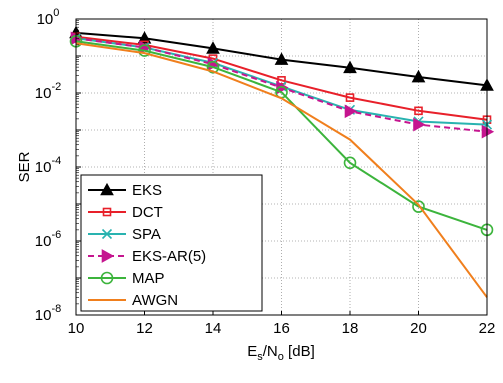 This screenshot has width=503, height=383. I want to click on y-axis-label: SER, so click(24, 166).